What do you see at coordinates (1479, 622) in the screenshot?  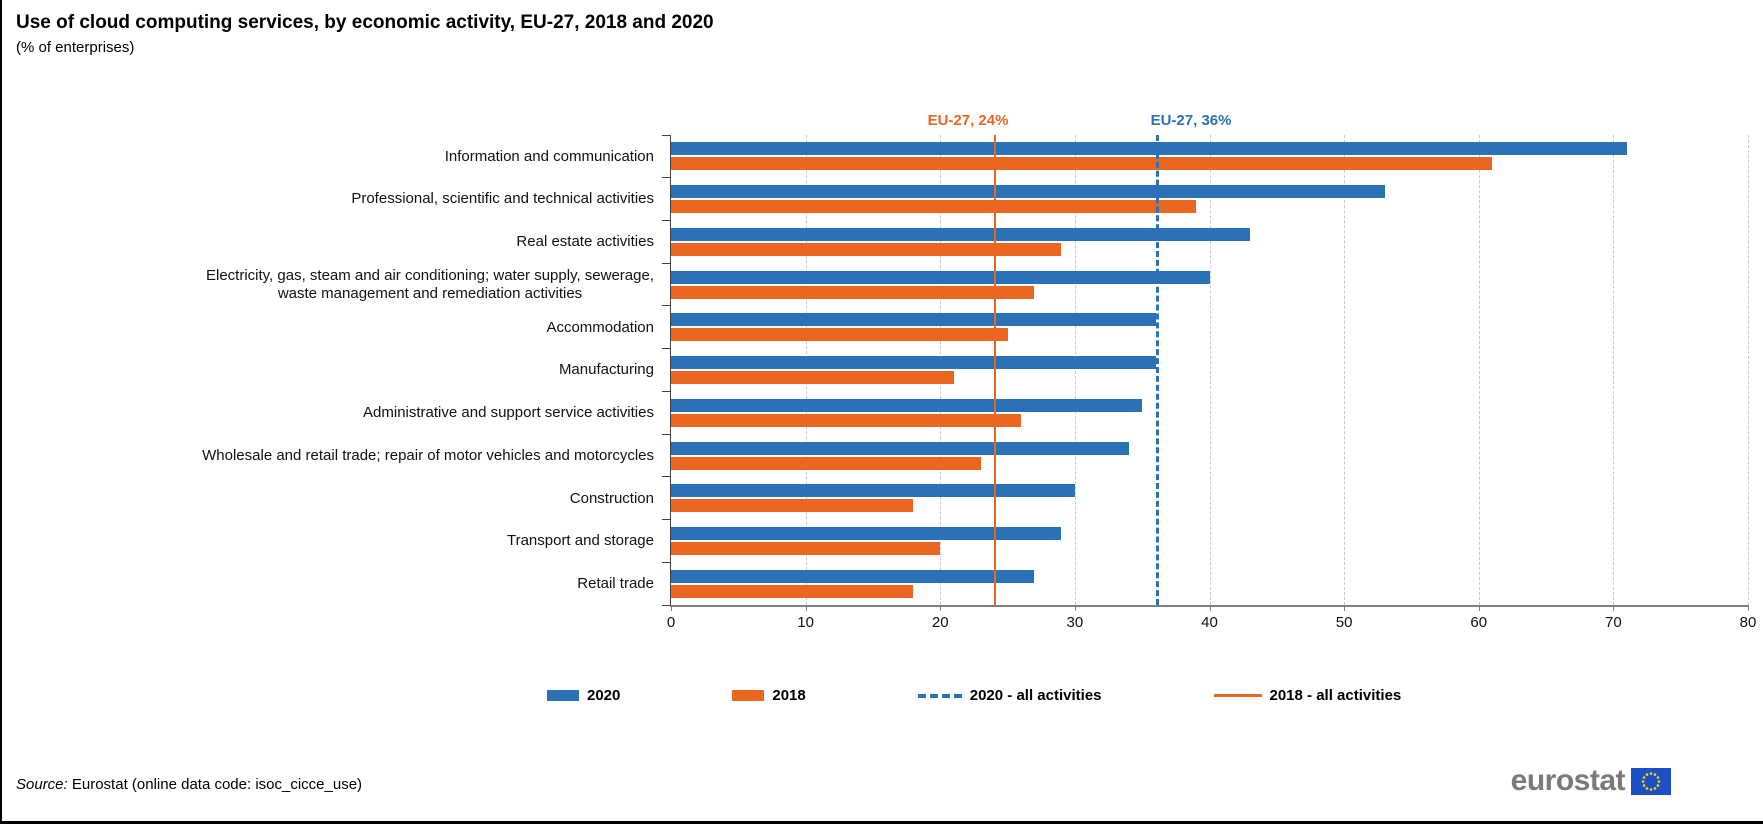 I see `x-axis-label: 60` at bounding box center [1479, 622].